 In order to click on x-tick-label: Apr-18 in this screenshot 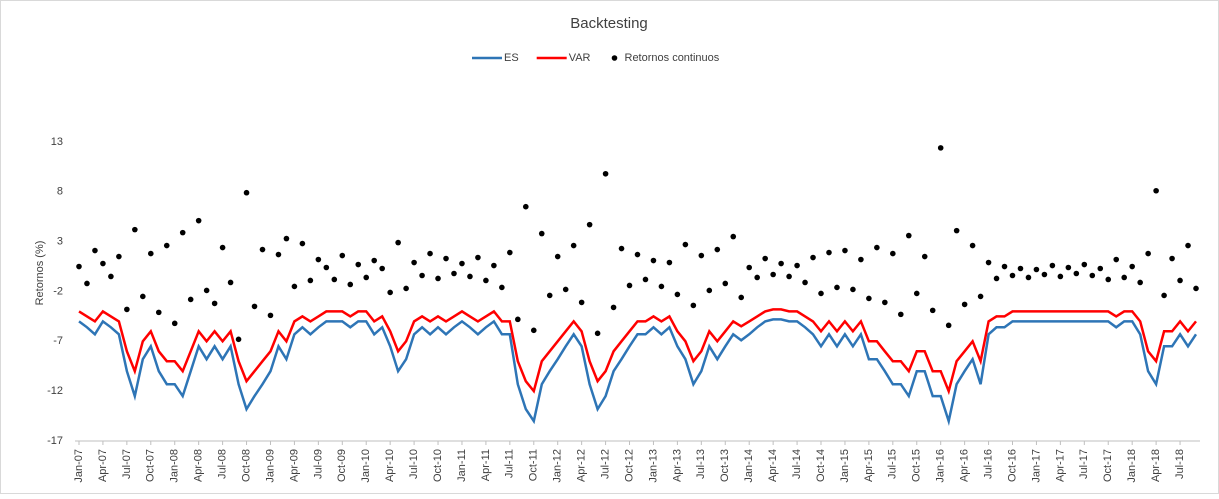, I will do `click(1156, 465)`.